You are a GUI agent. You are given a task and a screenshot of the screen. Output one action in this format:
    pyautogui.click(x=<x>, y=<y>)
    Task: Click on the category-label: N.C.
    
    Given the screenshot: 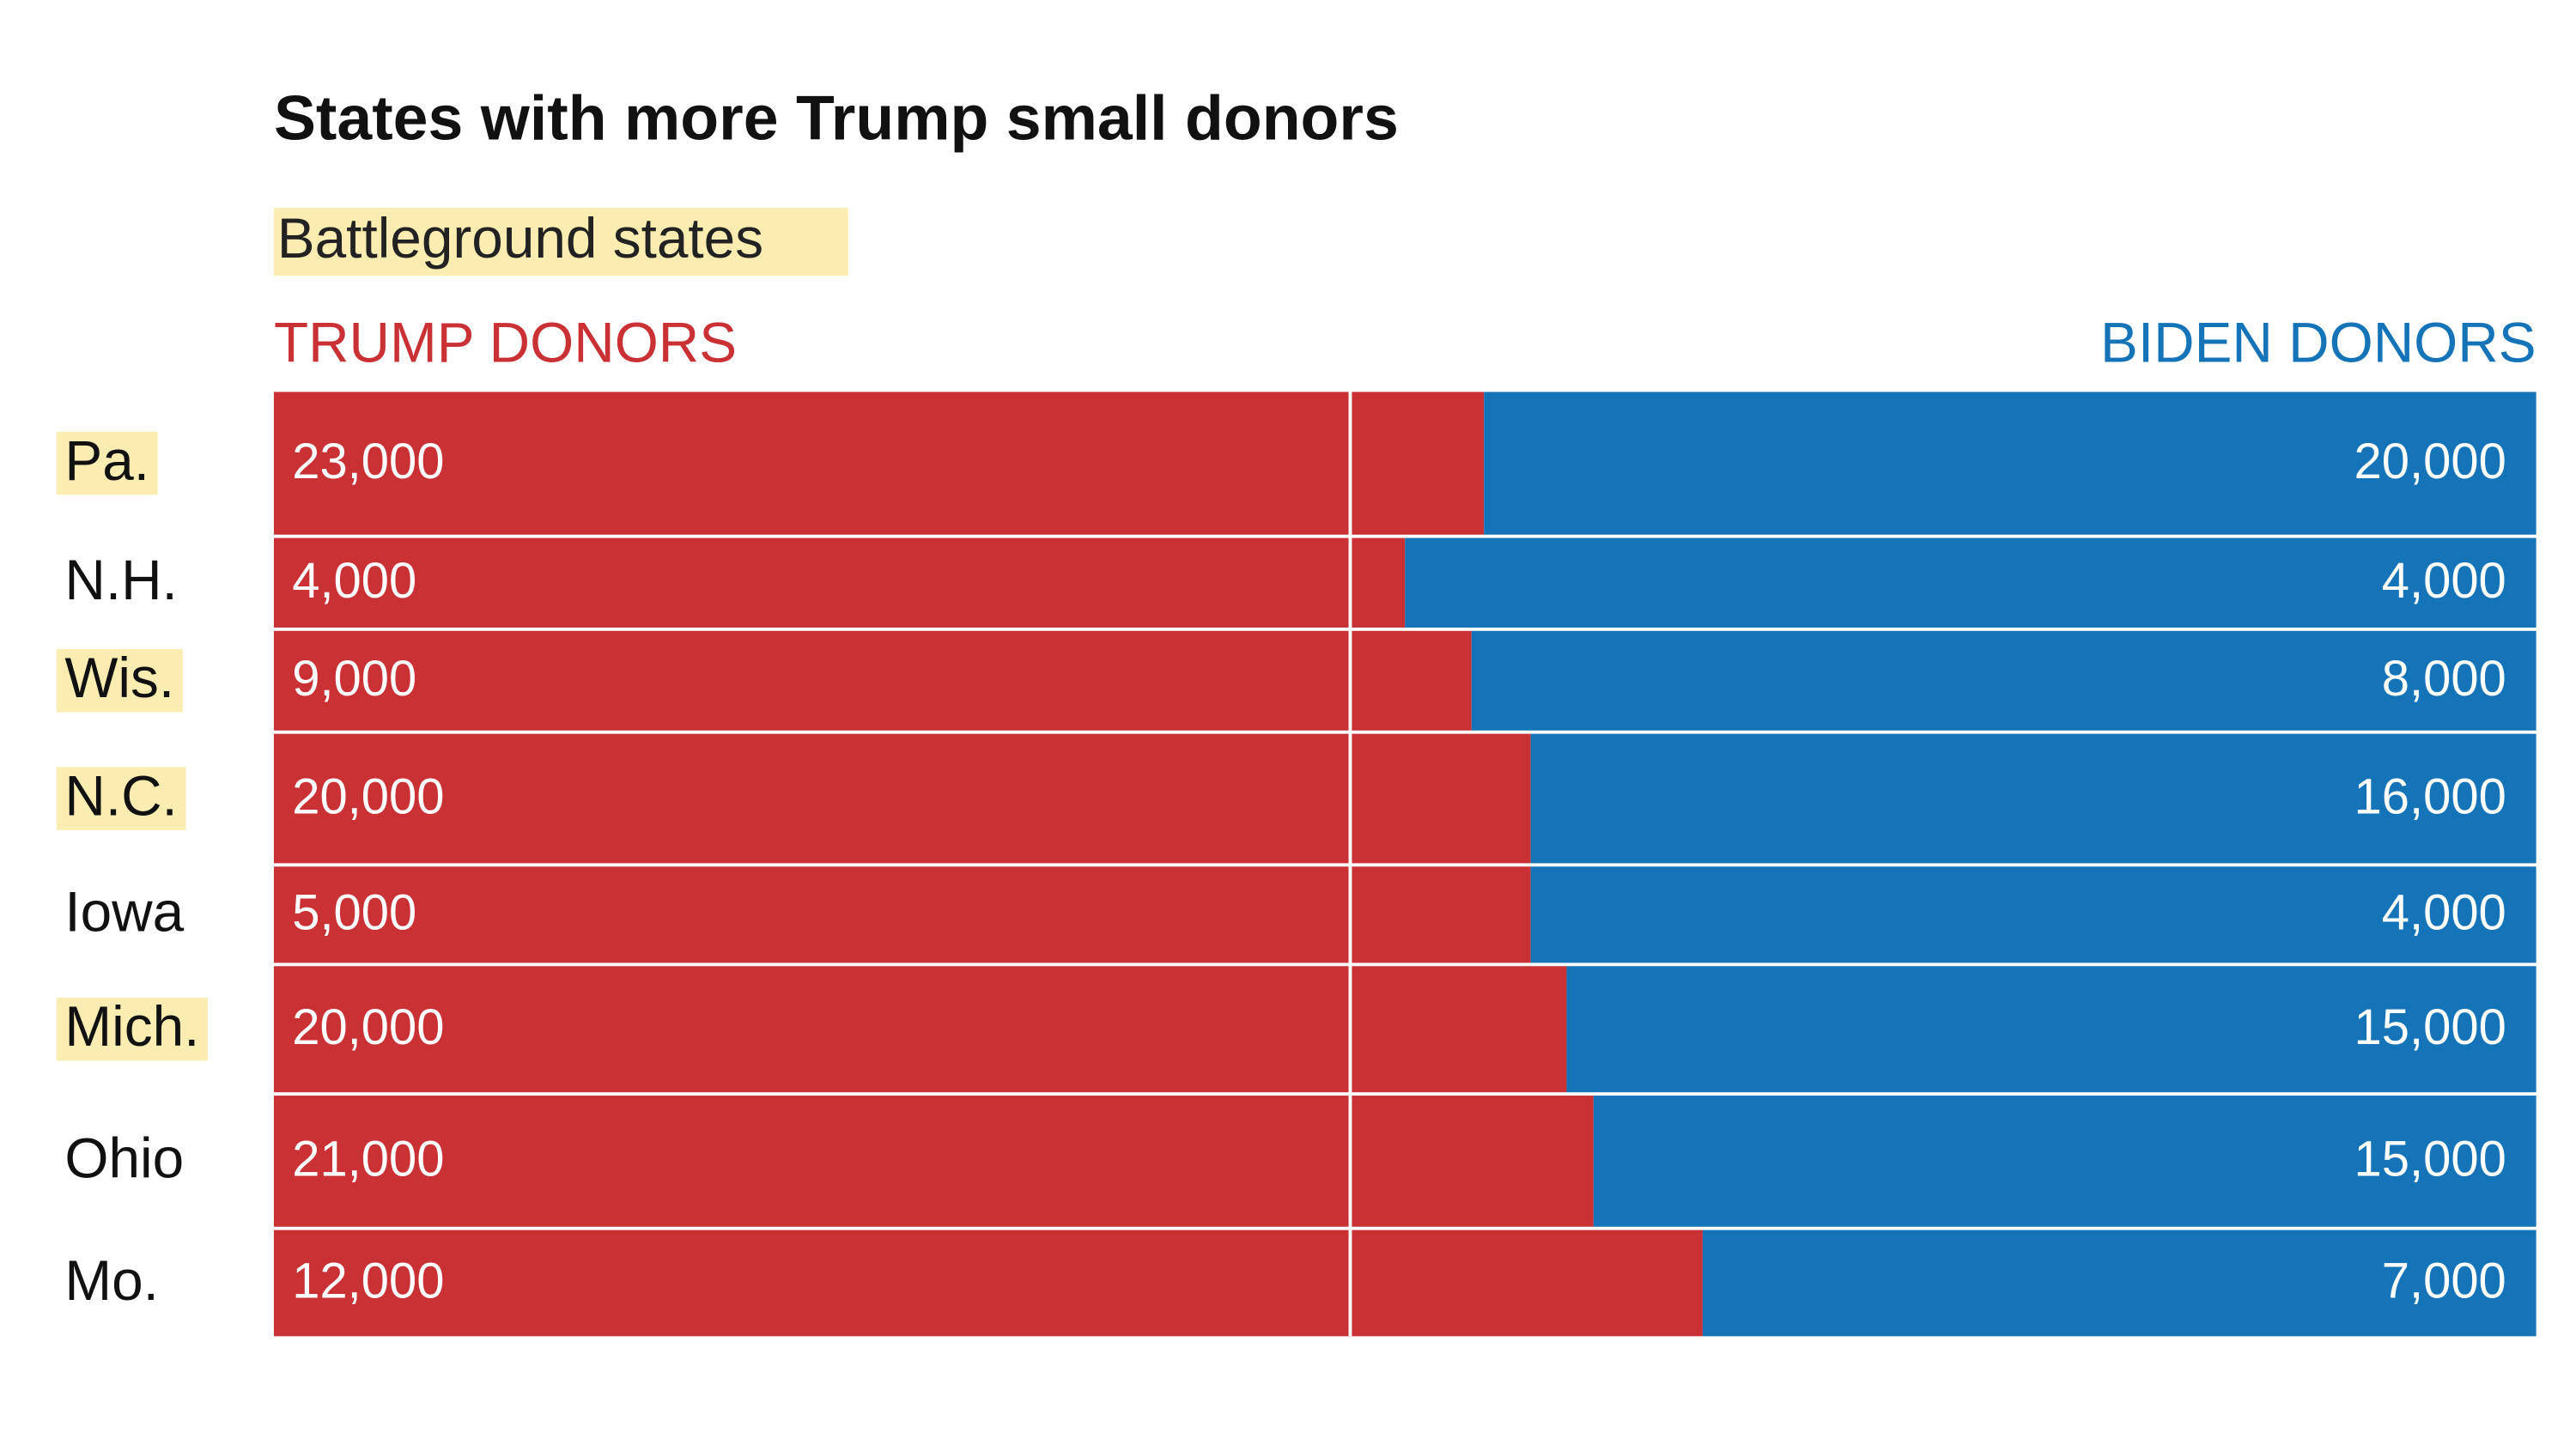 What is the action you would take?
    pyautogui.click(x=121, y=796)
    